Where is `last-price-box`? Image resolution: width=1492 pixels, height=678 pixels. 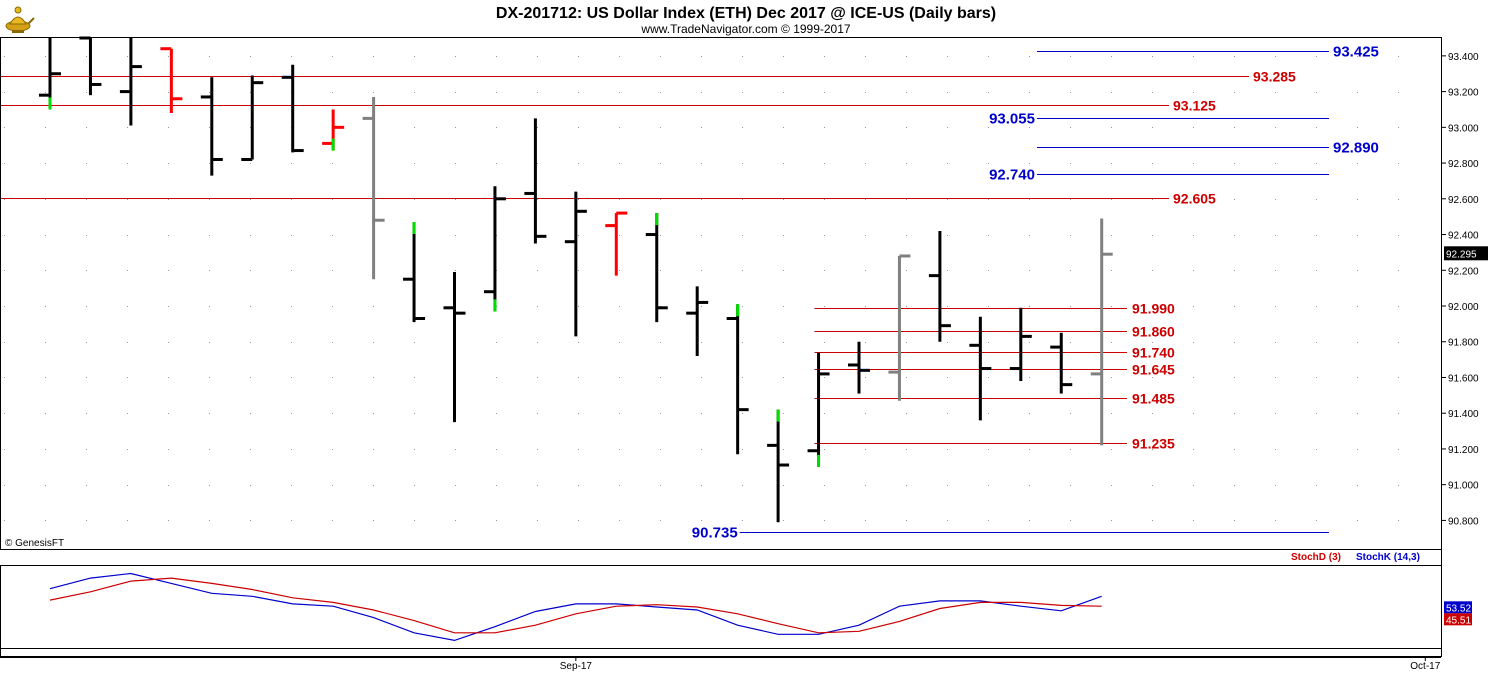 last-price-box is located at coordinates (1466, 253).